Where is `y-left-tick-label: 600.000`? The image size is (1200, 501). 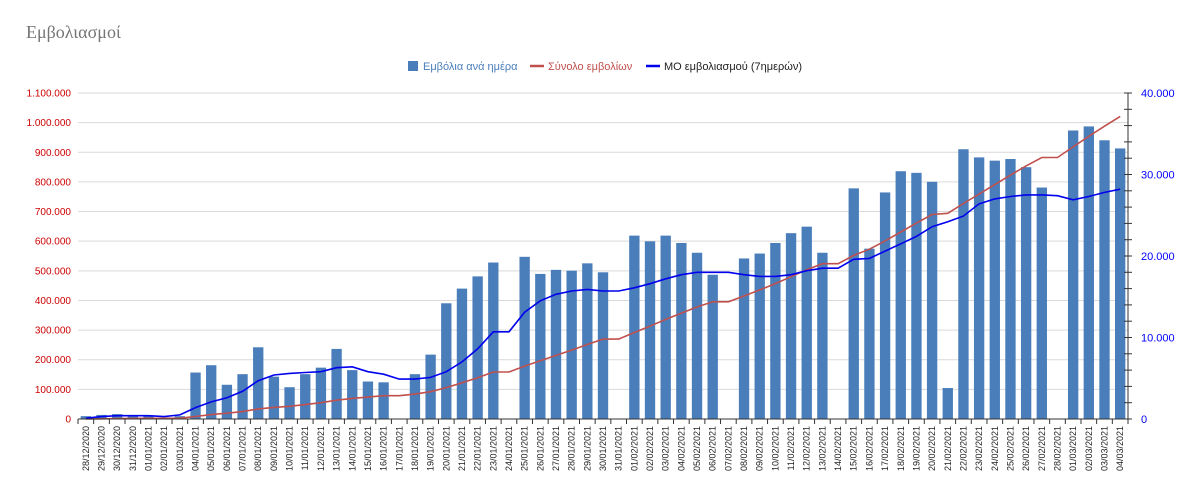 y-left-tick-label: 600.000 is located at coordinates (53, 242).